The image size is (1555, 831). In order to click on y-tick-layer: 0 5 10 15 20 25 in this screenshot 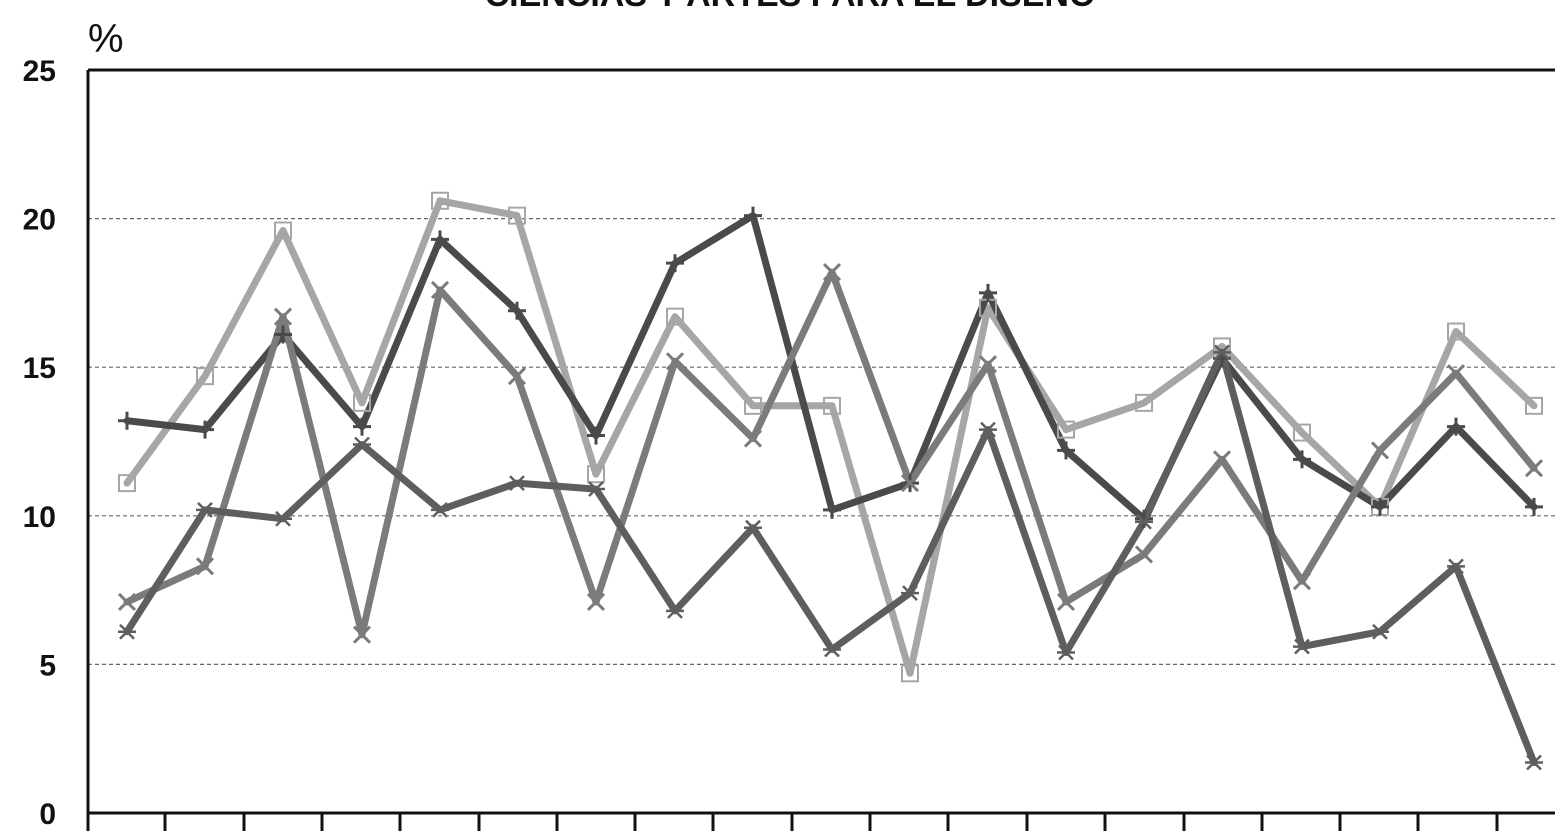, I will do `click(39, 443)`.